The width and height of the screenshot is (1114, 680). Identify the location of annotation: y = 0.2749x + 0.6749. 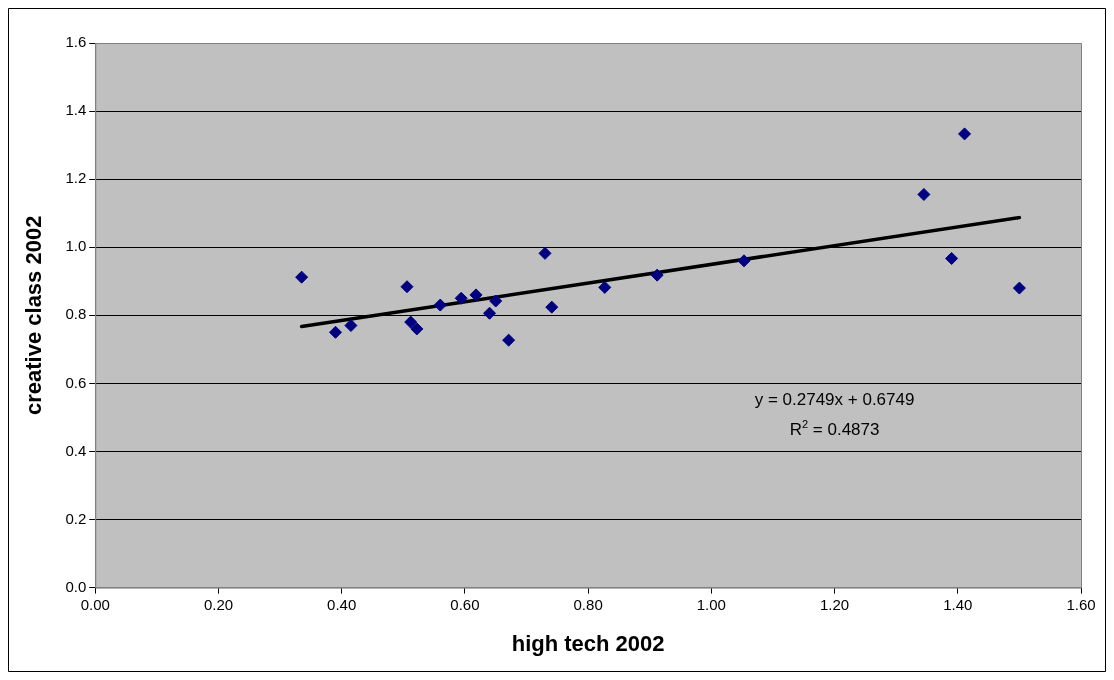
(834, 400).